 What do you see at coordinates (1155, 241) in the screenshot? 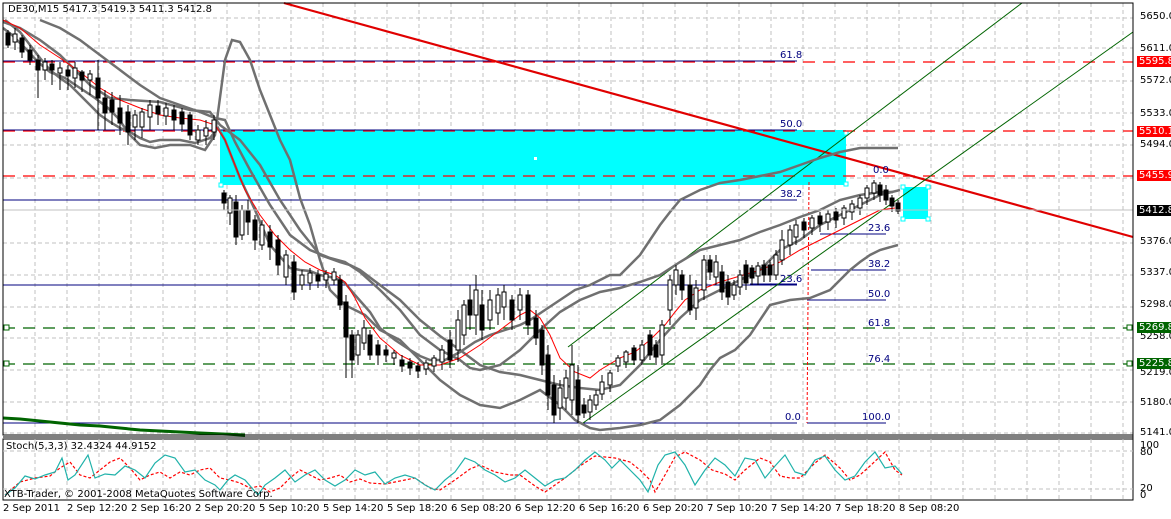
I see `price-tick: 5376.0` at bounding box center [1155, 241].